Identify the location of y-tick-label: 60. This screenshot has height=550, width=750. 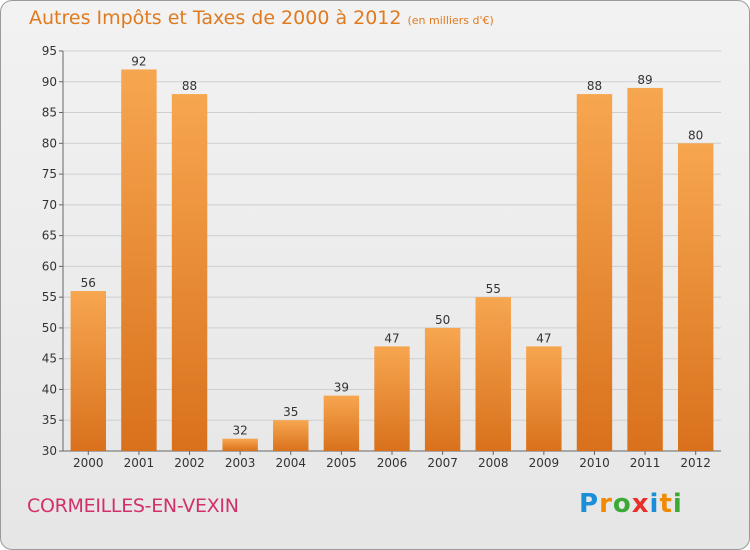
(49, 266).